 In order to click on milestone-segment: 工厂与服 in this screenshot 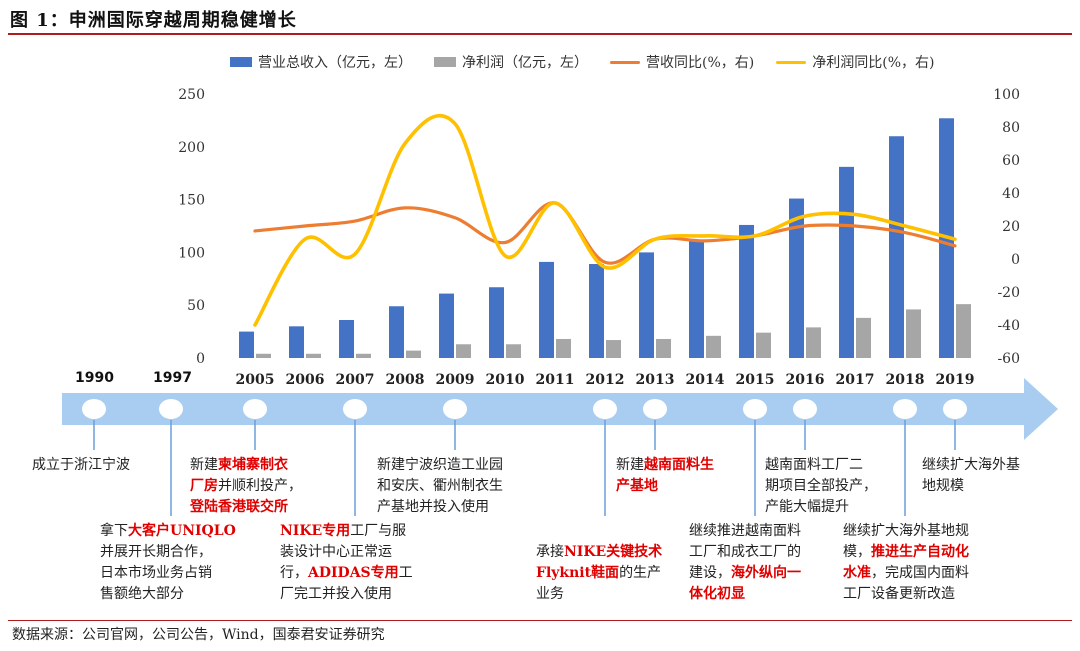, I will do `click(378, 531)`.